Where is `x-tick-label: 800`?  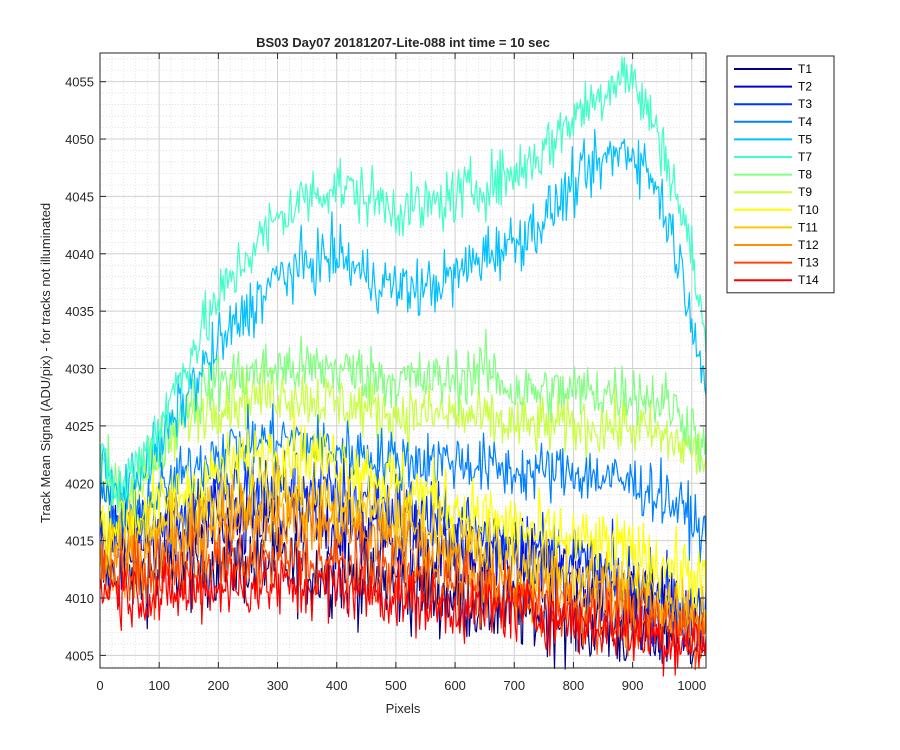
x-tick-label: 800 is located at coordinates (574, 685).